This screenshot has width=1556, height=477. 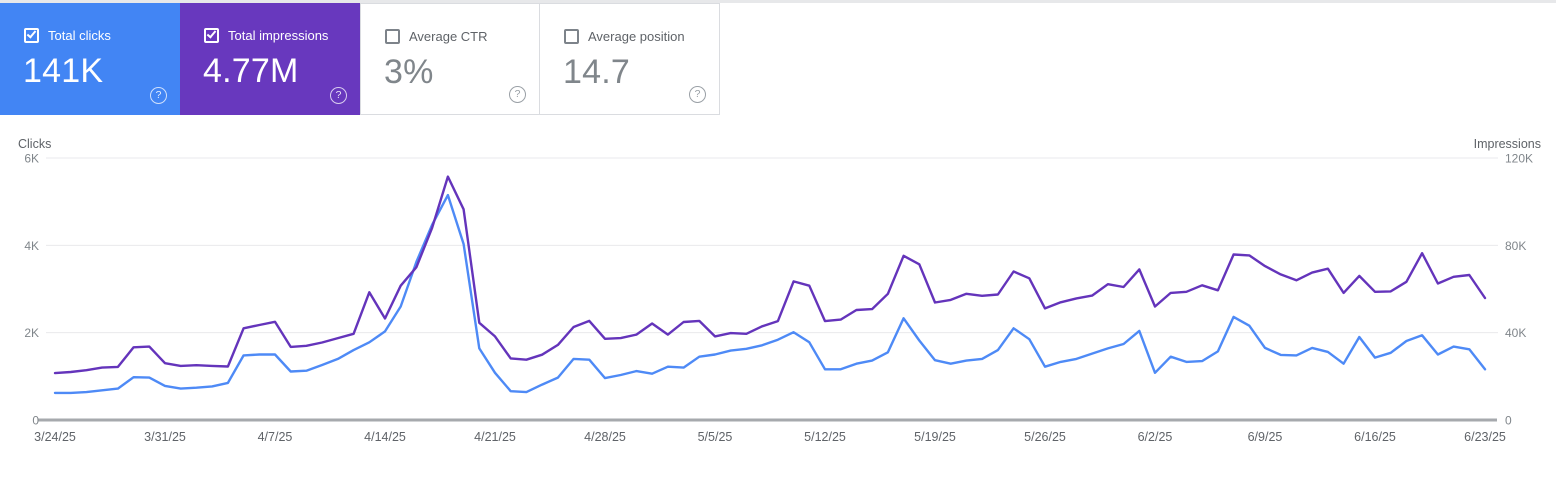 I want to click on date-label: 5/26/25, so click(x=1045, y=437).